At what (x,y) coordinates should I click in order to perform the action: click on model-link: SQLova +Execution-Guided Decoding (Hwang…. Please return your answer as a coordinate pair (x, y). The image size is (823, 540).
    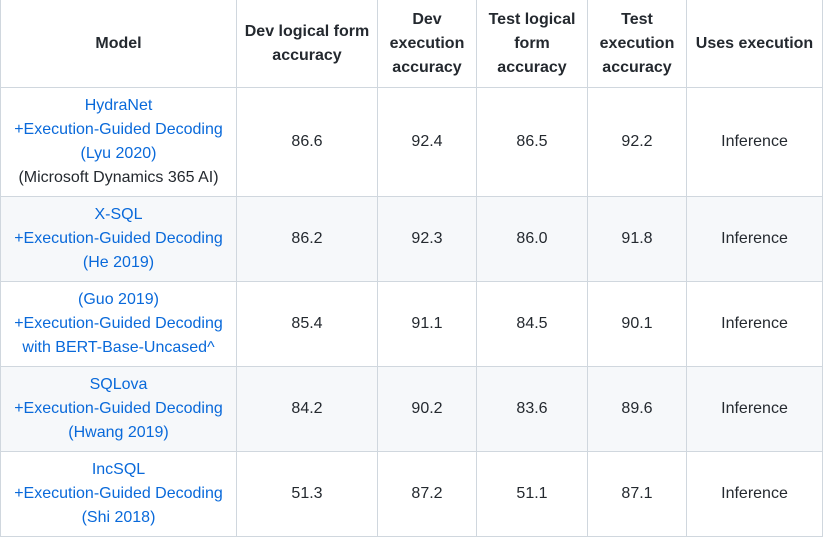
    Looking at the image, I should click on (118, 409).